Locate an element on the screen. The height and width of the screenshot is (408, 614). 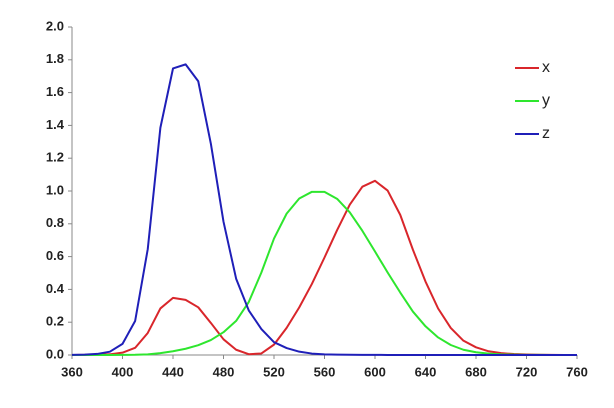
x-tick-label: 760 is located at coordinates (577, 371).